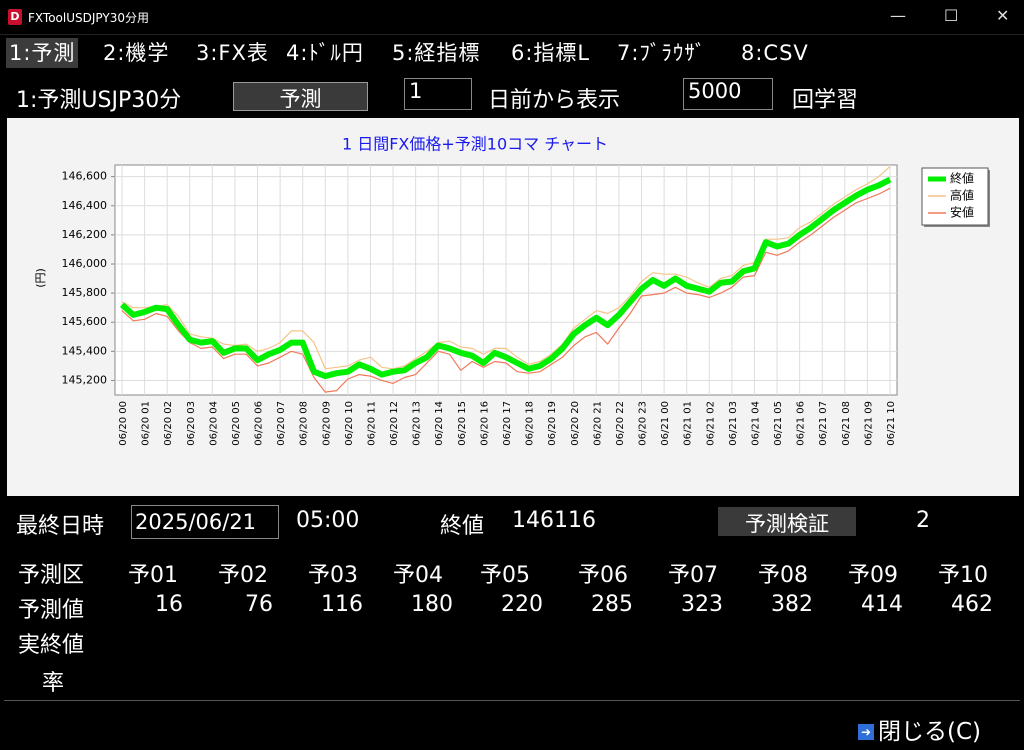 Image resolution: width=1024 pixels, height=750 pixels. Describe the element at coordinates (783, 575) in the screenshot. I see `column-header: 予08` at that location.